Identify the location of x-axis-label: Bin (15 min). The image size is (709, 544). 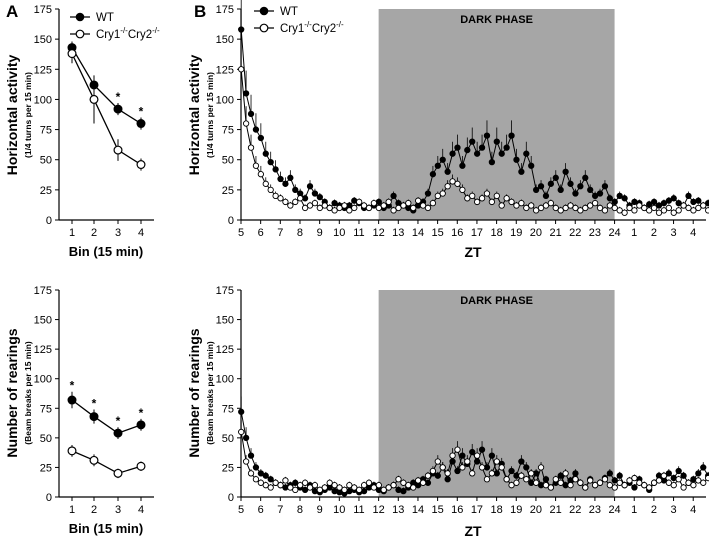
(106, 528).